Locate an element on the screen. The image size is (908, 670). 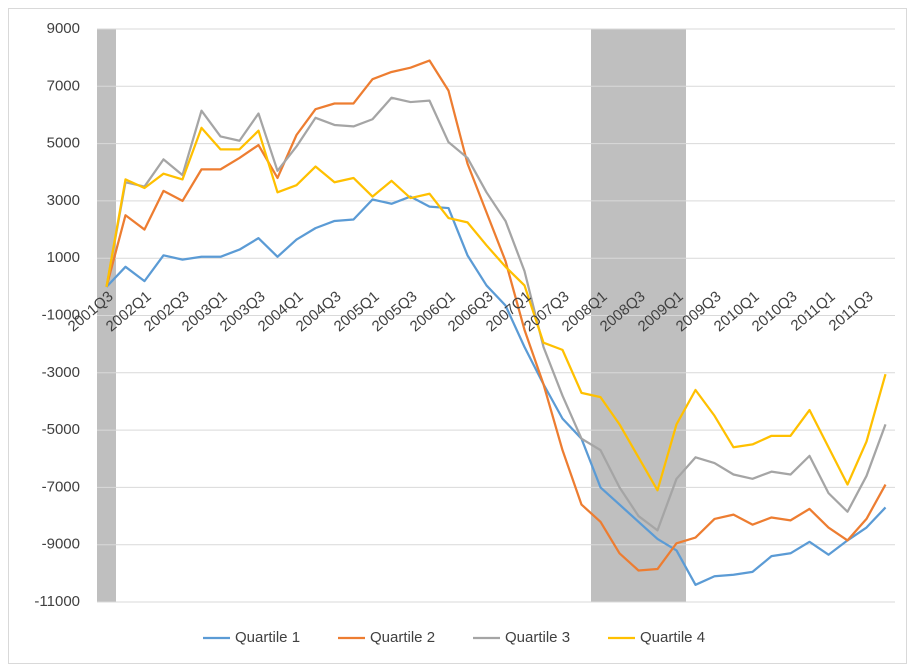
y-tick-label: 9000 is located at coordinates (63, 28).